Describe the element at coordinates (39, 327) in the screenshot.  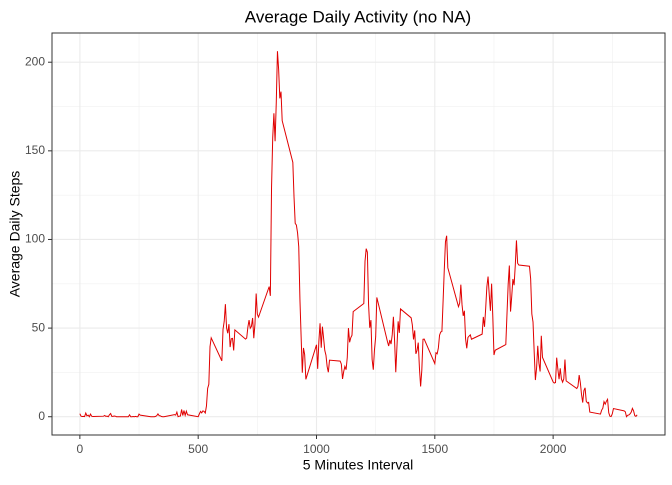
I see `y-tick-label: 50` at that location.